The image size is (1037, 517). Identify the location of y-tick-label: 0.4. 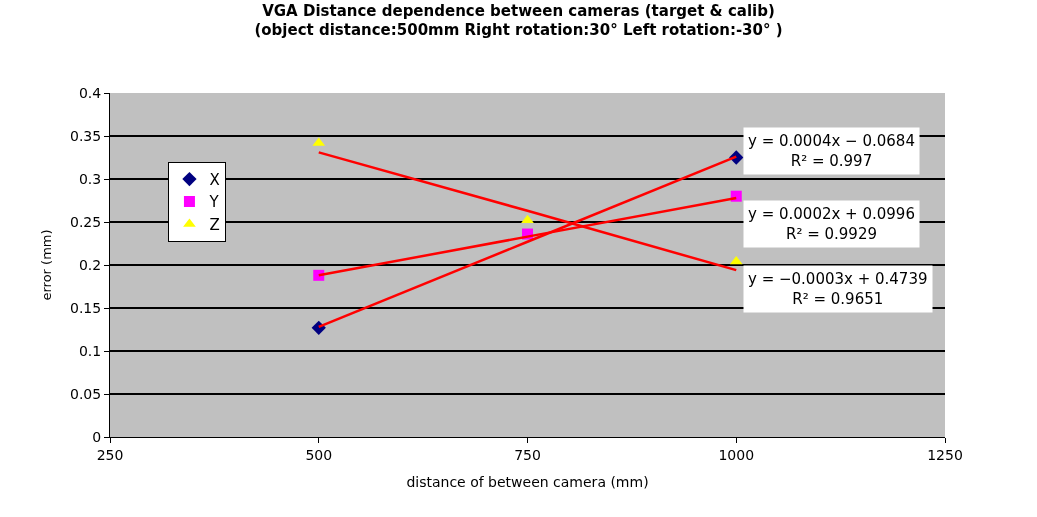
(90, 92).